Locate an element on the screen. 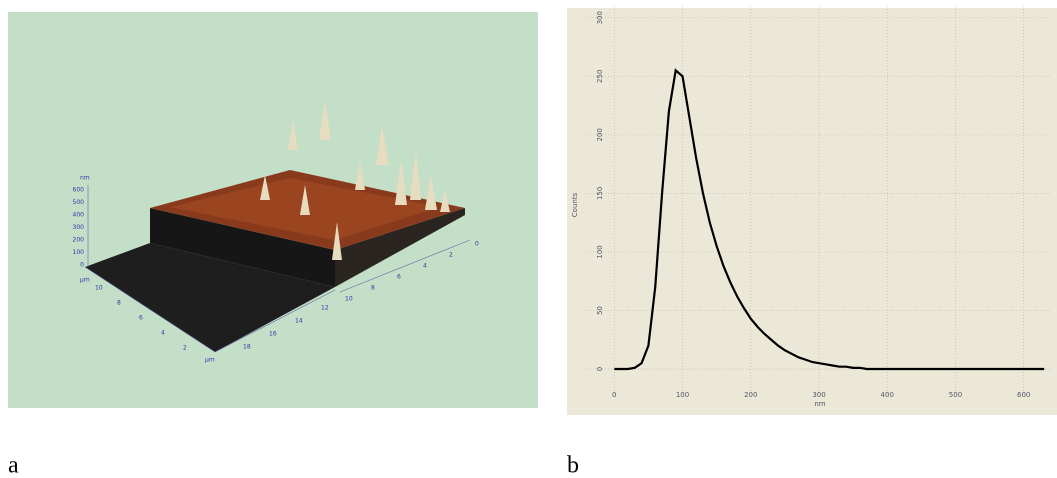 The width and height of the screenshot is (1057, 478). left-tick-label: 10 is located at coordinates (99, 288).